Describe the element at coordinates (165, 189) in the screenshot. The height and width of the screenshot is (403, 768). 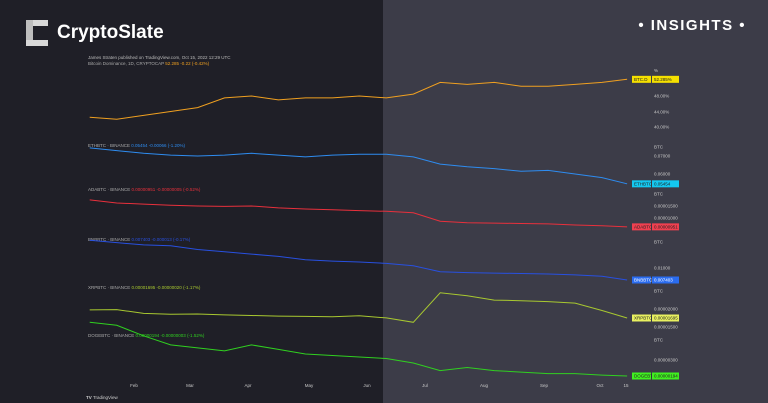
I see `legend-change: 0.00000951 -0.00000005 (-0.52%)` at that location.